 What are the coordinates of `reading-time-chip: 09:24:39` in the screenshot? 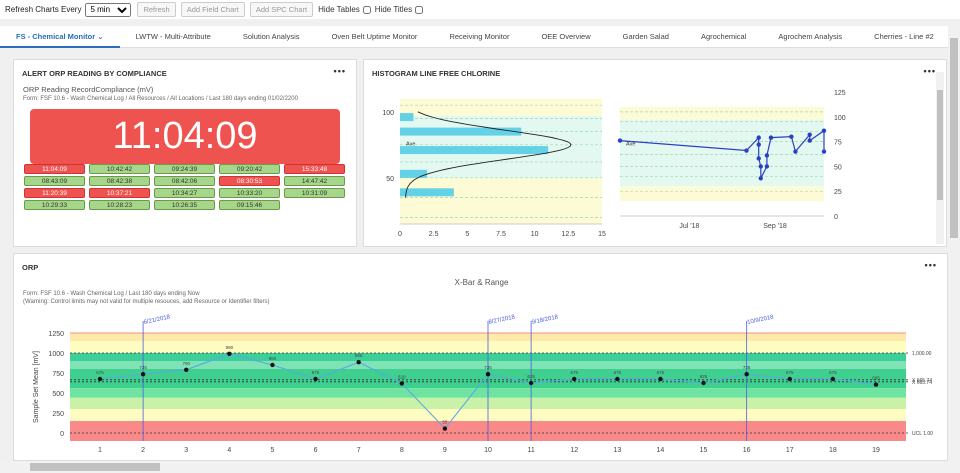 It's located at (184, 169).